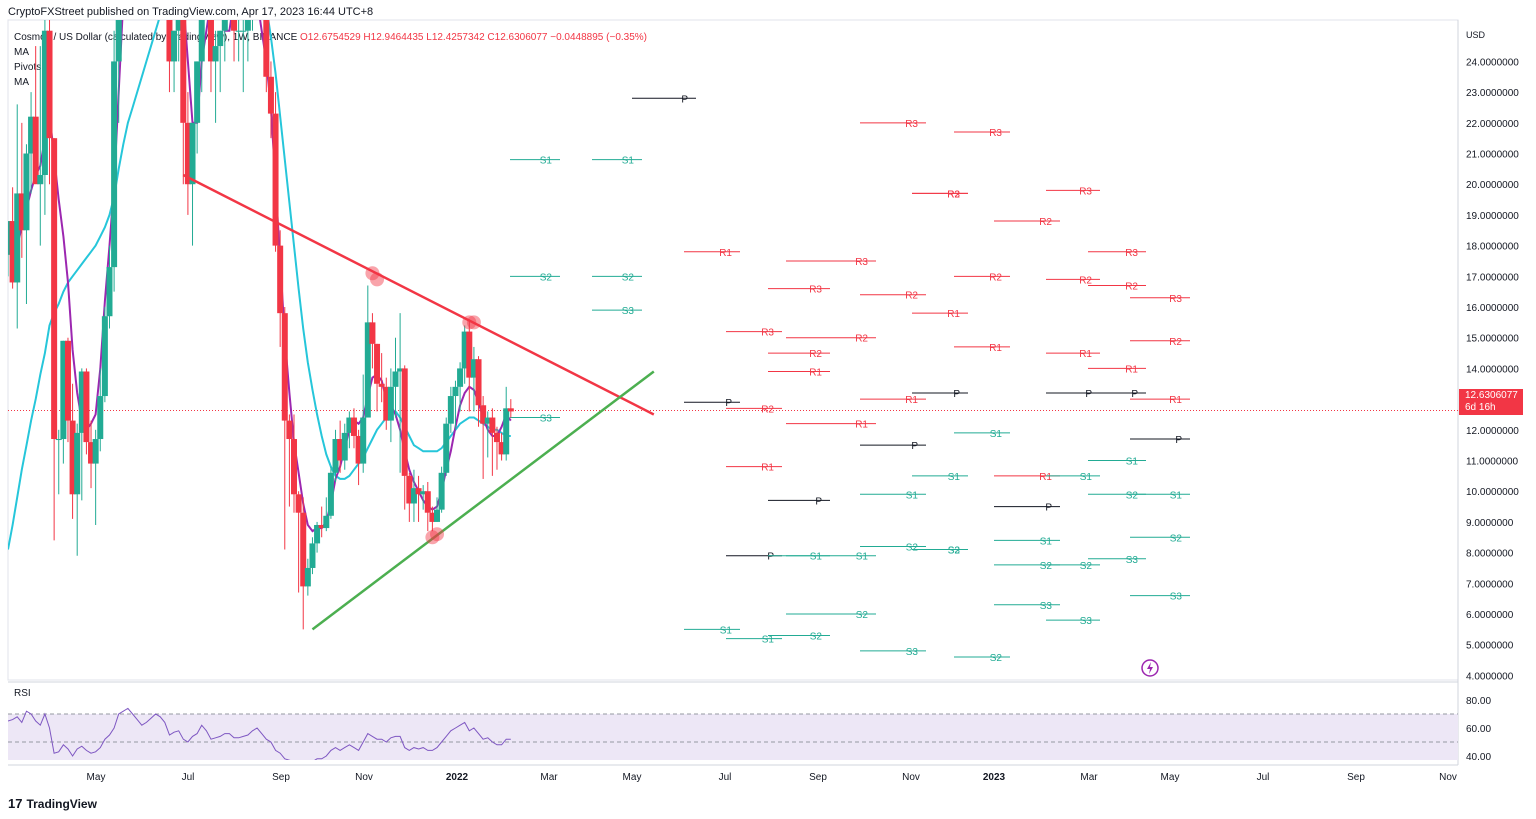 The image size is (1536, 819). What do you see at coordinates (1490, 676) in the screenshot?
I see `price-tick-label: 4.0000000` at bounding box center [1490, 676].